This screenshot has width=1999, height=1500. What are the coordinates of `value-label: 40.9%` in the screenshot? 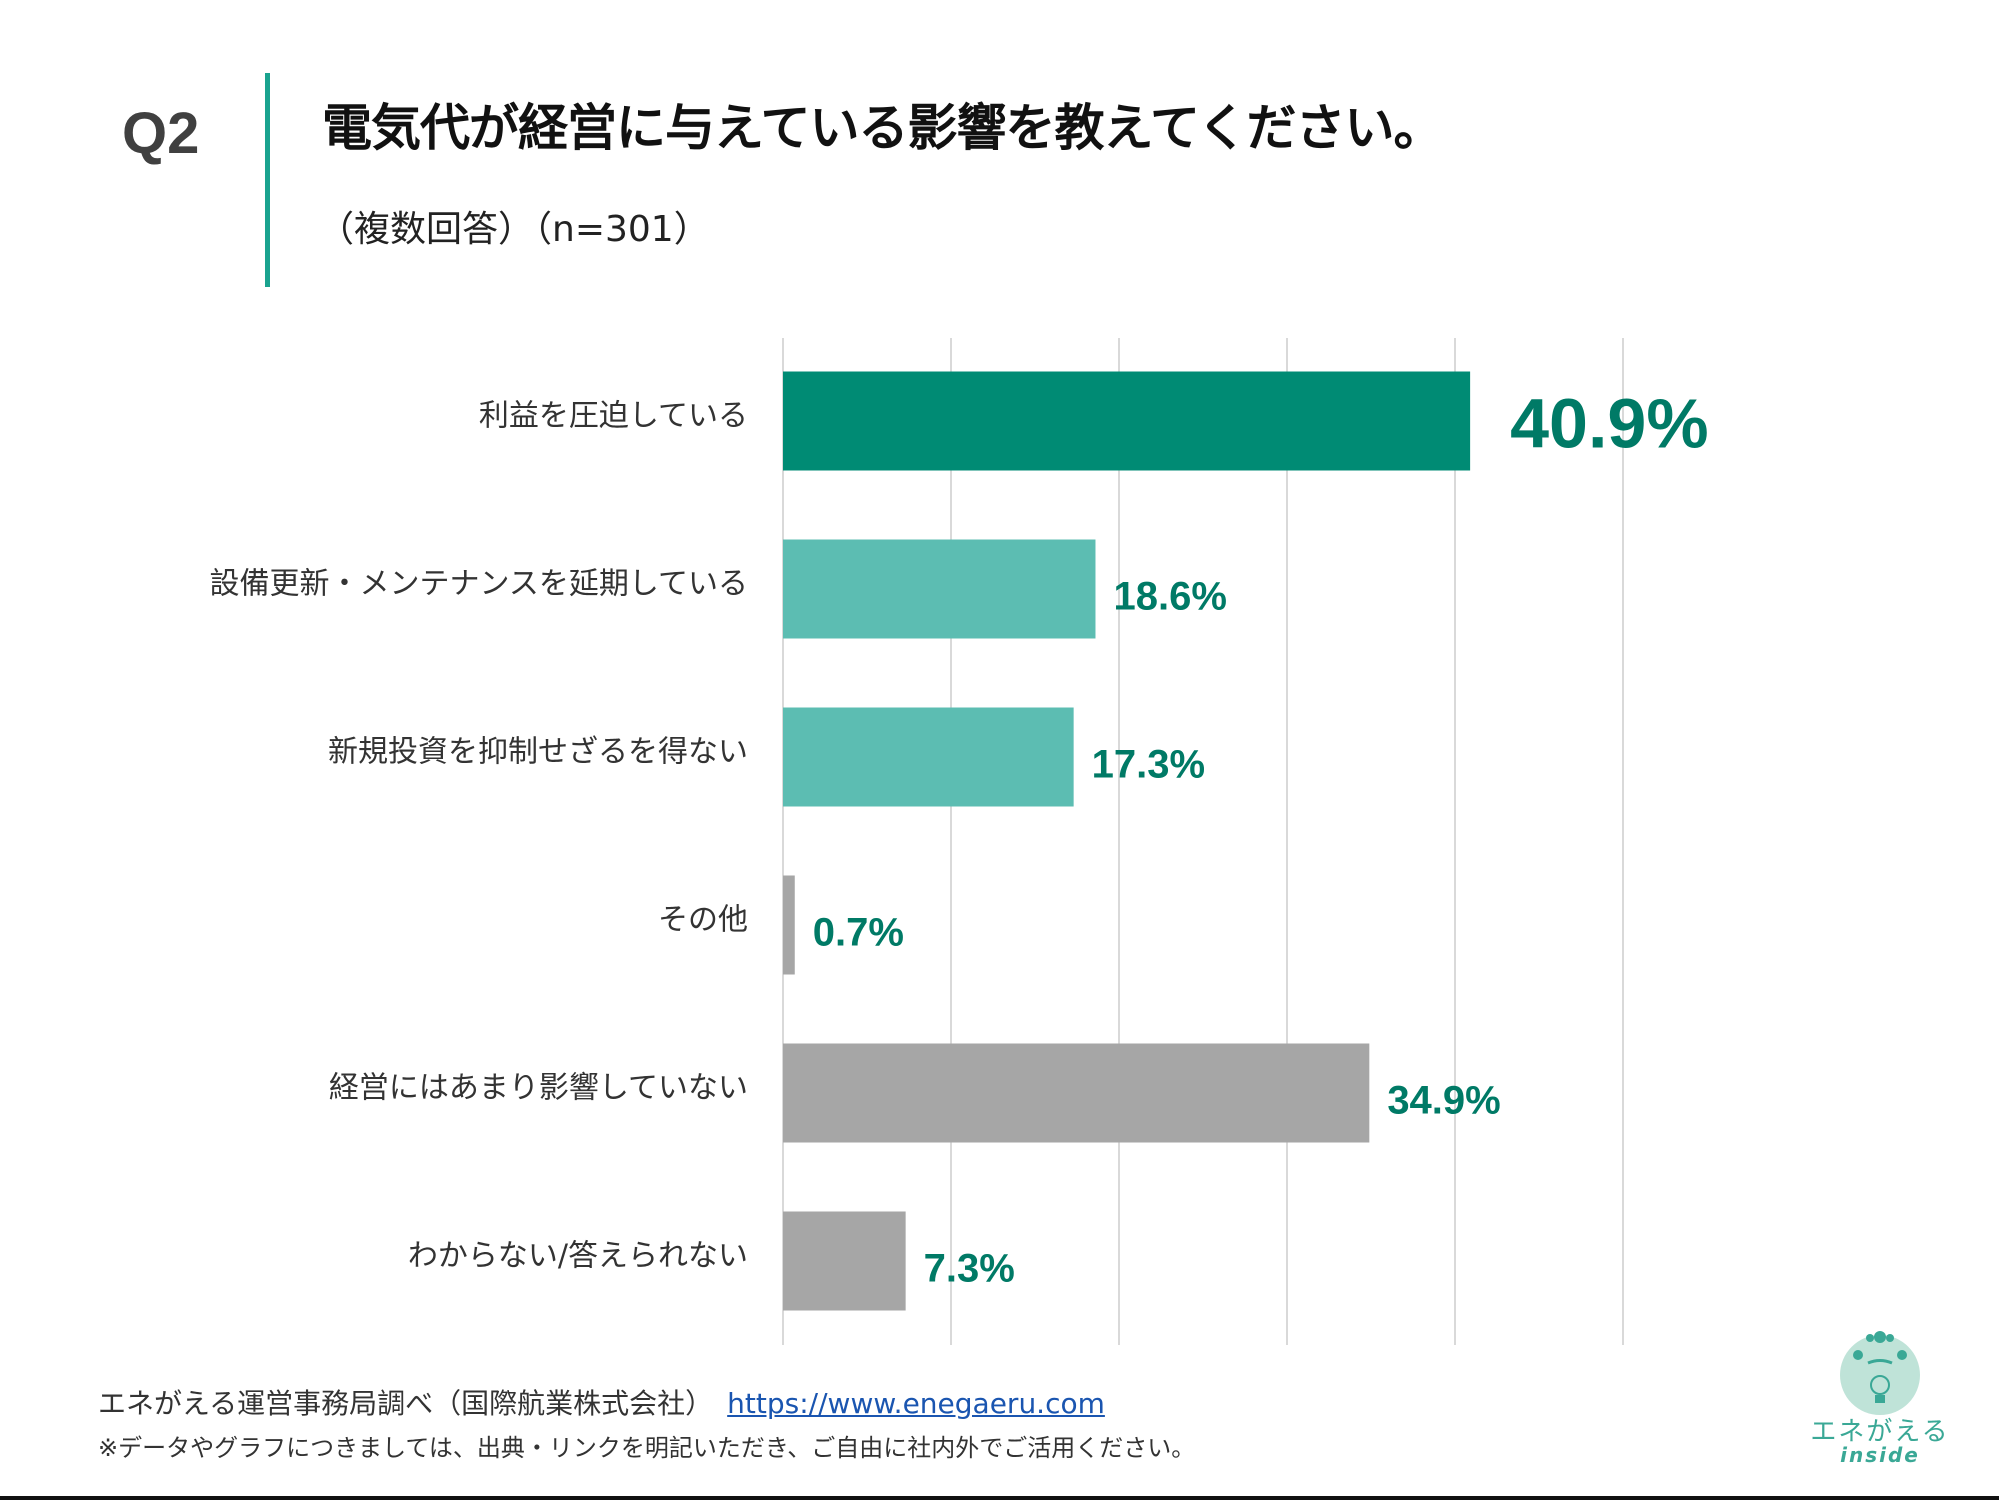 It's located at (1609, 423).